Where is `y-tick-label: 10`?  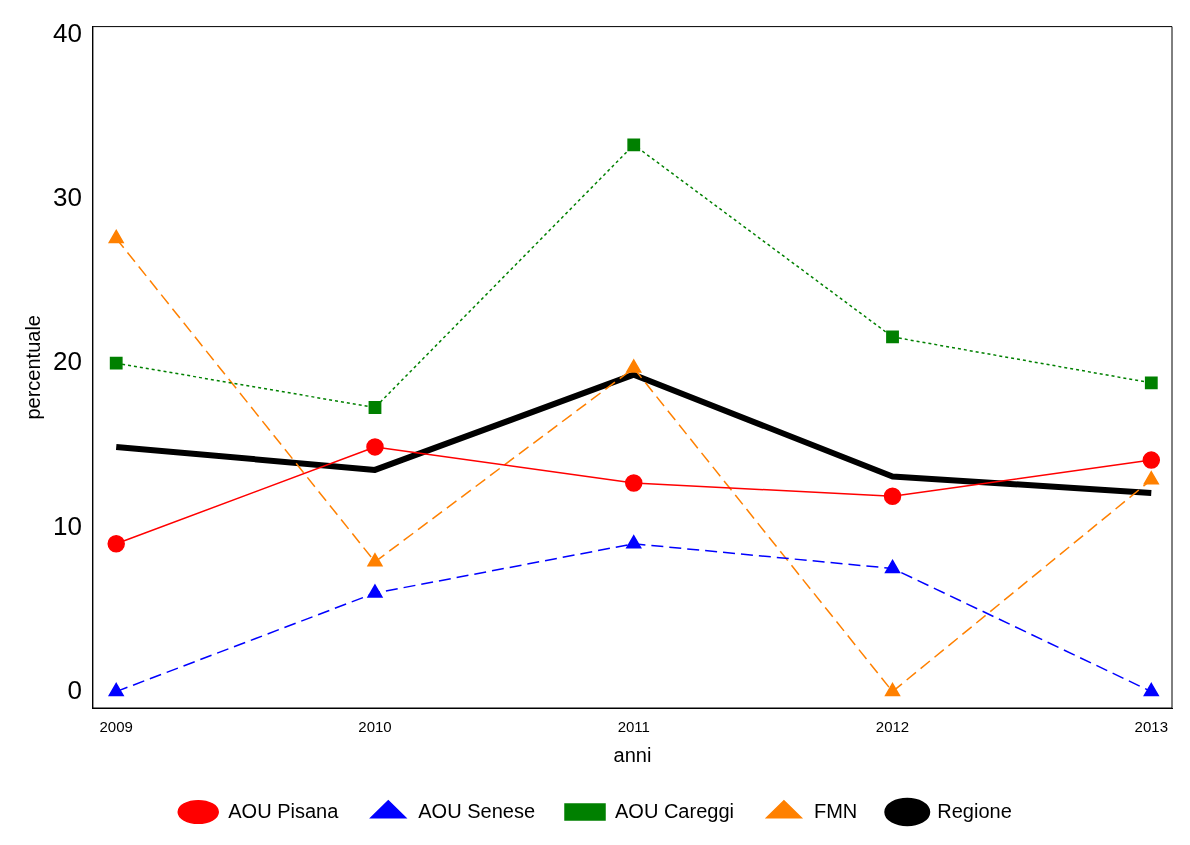
y-tick-label: 10 is located at coordinates (67, 525).